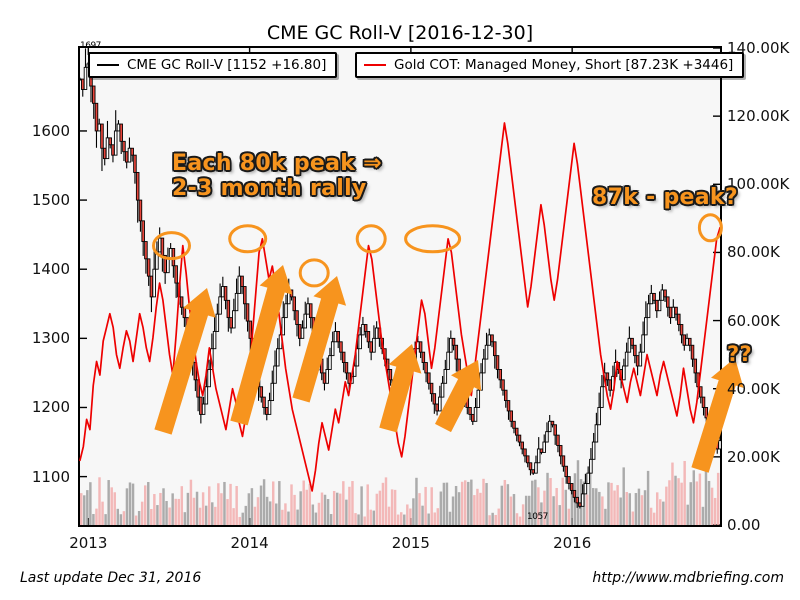 This screenshot has width=800, height=600. What do you see at coordinates (753, 320) in the screenshot?
I see `y-right-tick-4: 60.00K` at bounding box center [753, 320].